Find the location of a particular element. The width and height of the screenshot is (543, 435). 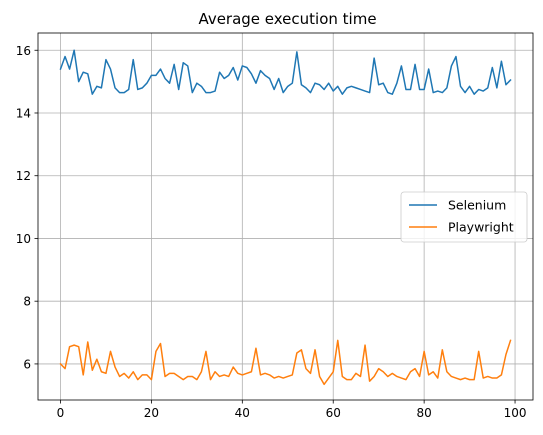

x-tick-label: 80 is located at coordinates (423, 413).